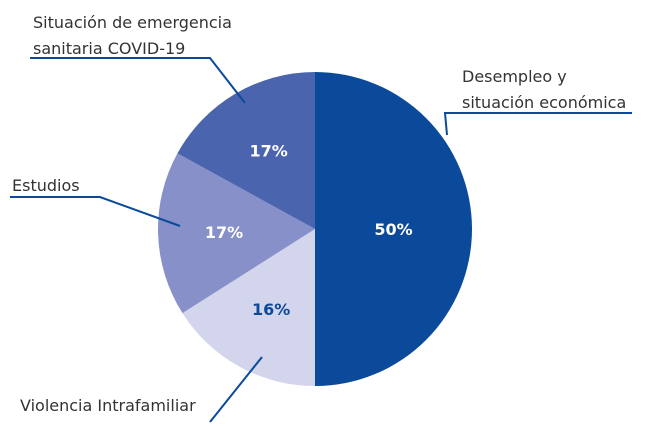 Image resolution: width=646 pixels, height=426 pixels. I want to click on category-label: Desempleo y, so click(514, 76).